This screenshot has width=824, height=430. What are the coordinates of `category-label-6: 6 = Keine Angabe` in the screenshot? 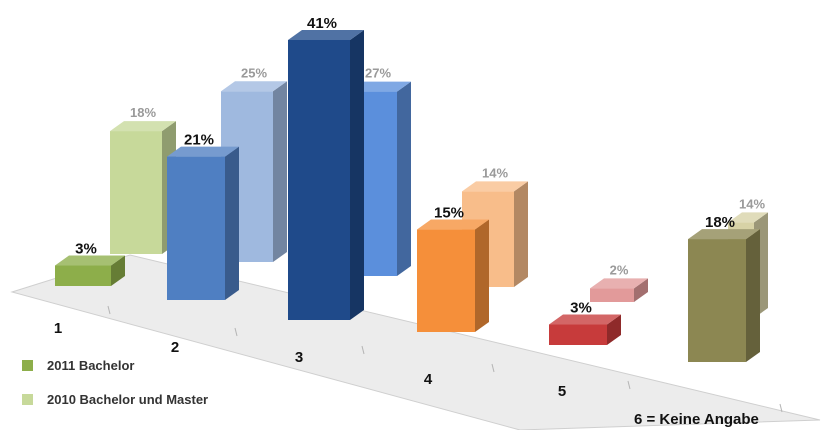 It's located at (696, 419).